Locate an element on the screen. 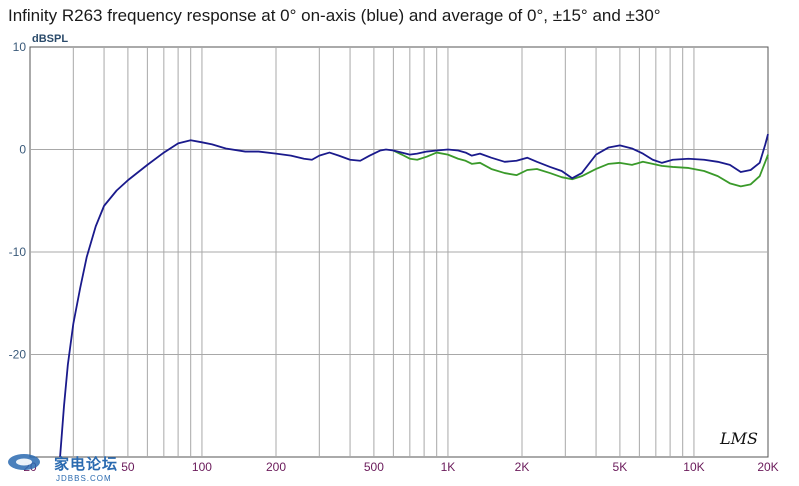 This screenshot has width=799, height=486. x-tick-label: 1K is located at coordinates (448, 467).